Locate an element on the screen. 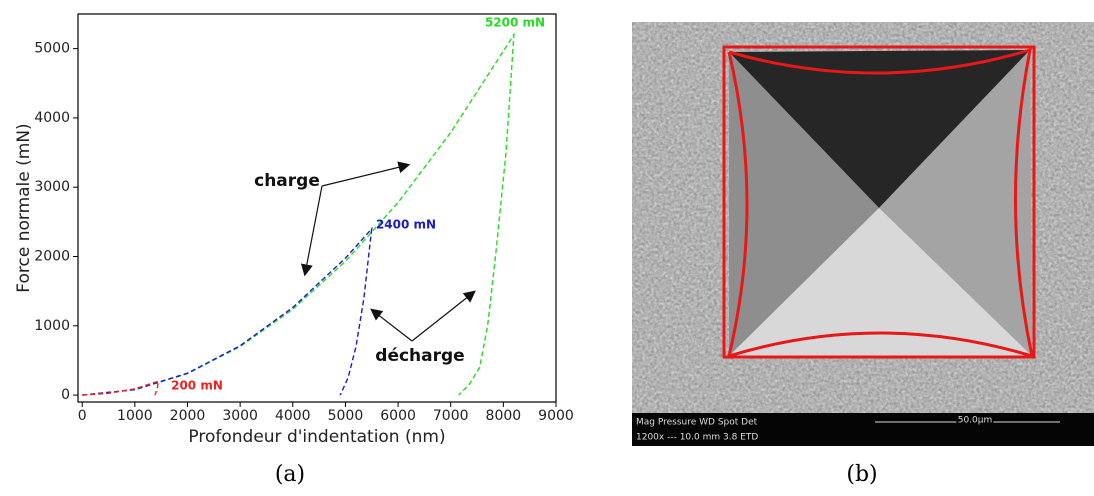 This screenshot has height=496, width=1094. y-tick-label: 1000 is located at coordinates (52, 326).